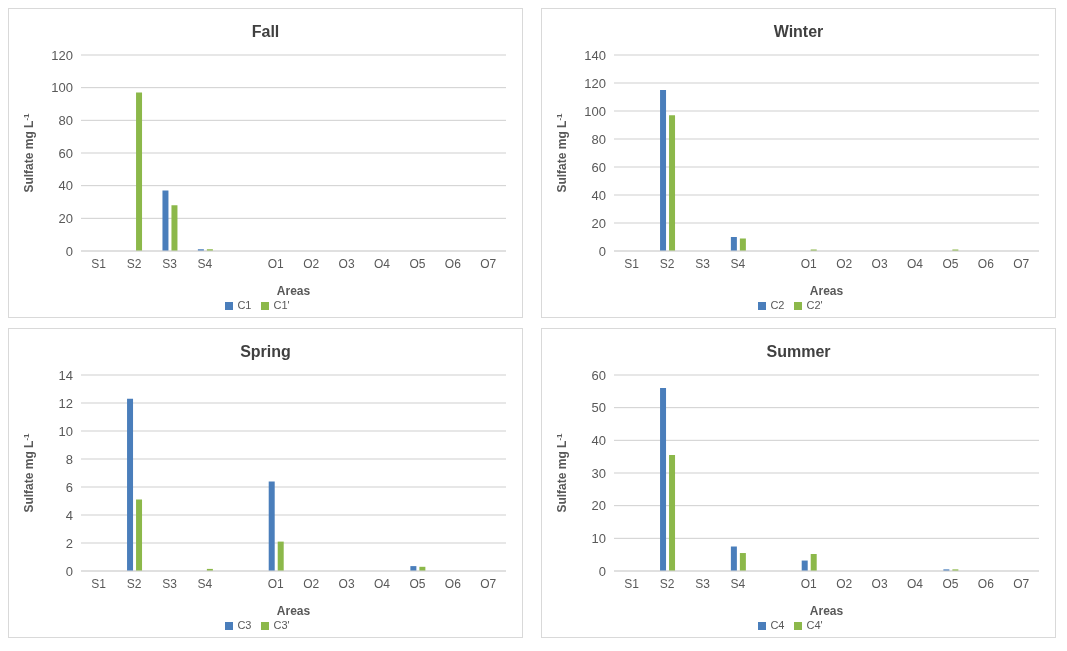 This screenshot has width=1067, height=651. What do you see at coordinates (281, 625) in the screenshot?
I see `legend-label: C3'` at bounding box center [281, 625].